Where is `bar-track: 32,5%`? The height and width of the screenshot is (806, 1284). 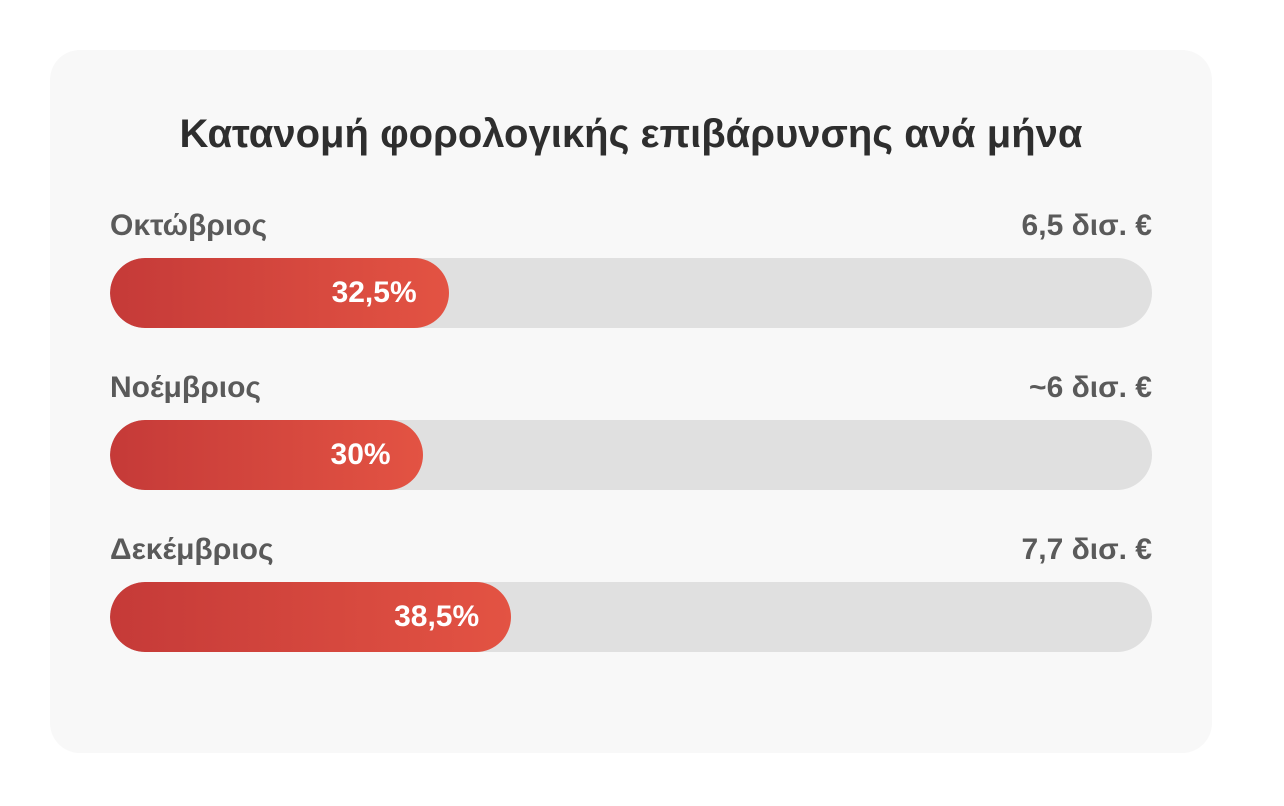
bar-track: 32,5% is located at coordinates (631, 293).